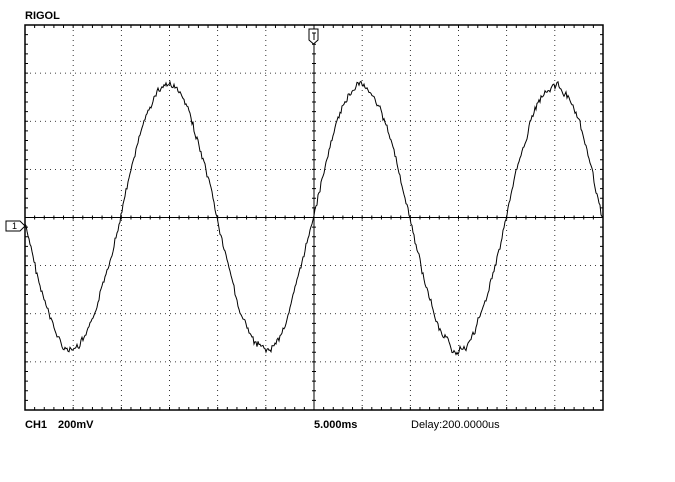 The height and width of the screenshot is (482, 675). I want to click on channel-marker: 1, so click(14, 226).